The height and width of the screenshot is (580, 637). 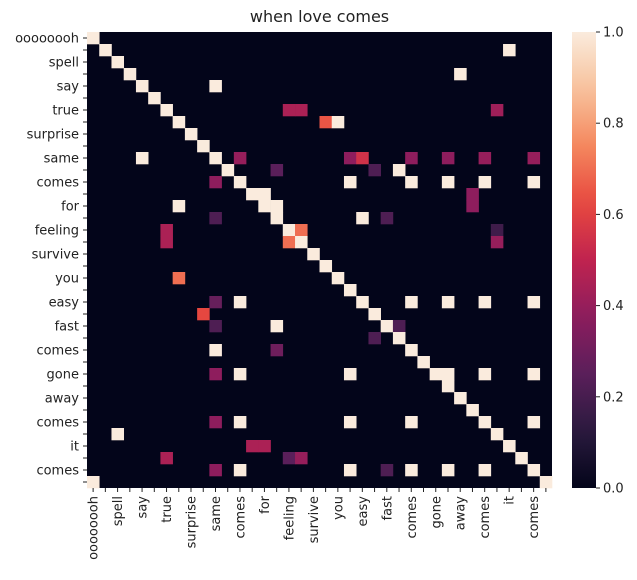 I want to click on y-tick-label: you, so click(x=67, y=279).